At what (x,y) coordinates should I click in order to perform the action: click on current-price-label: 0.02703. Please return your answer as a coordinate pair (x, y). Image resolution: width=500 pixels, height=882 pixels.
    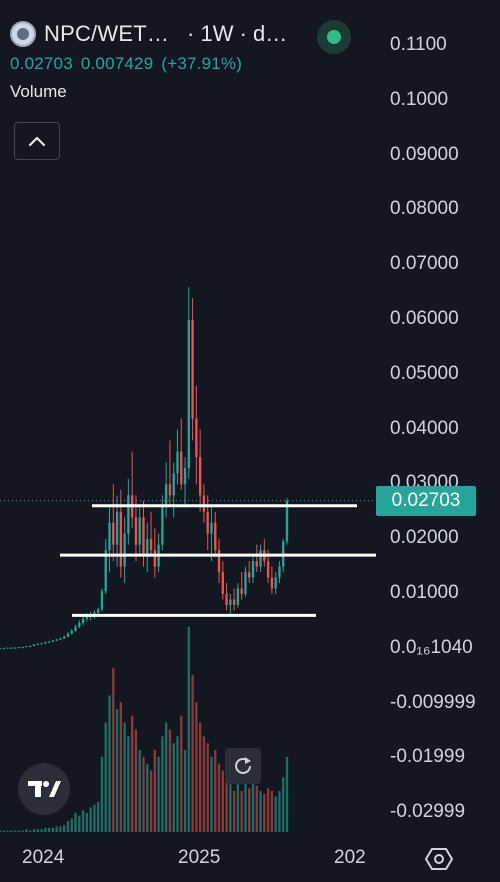
    Looking at the image, I should click on (426, 501).